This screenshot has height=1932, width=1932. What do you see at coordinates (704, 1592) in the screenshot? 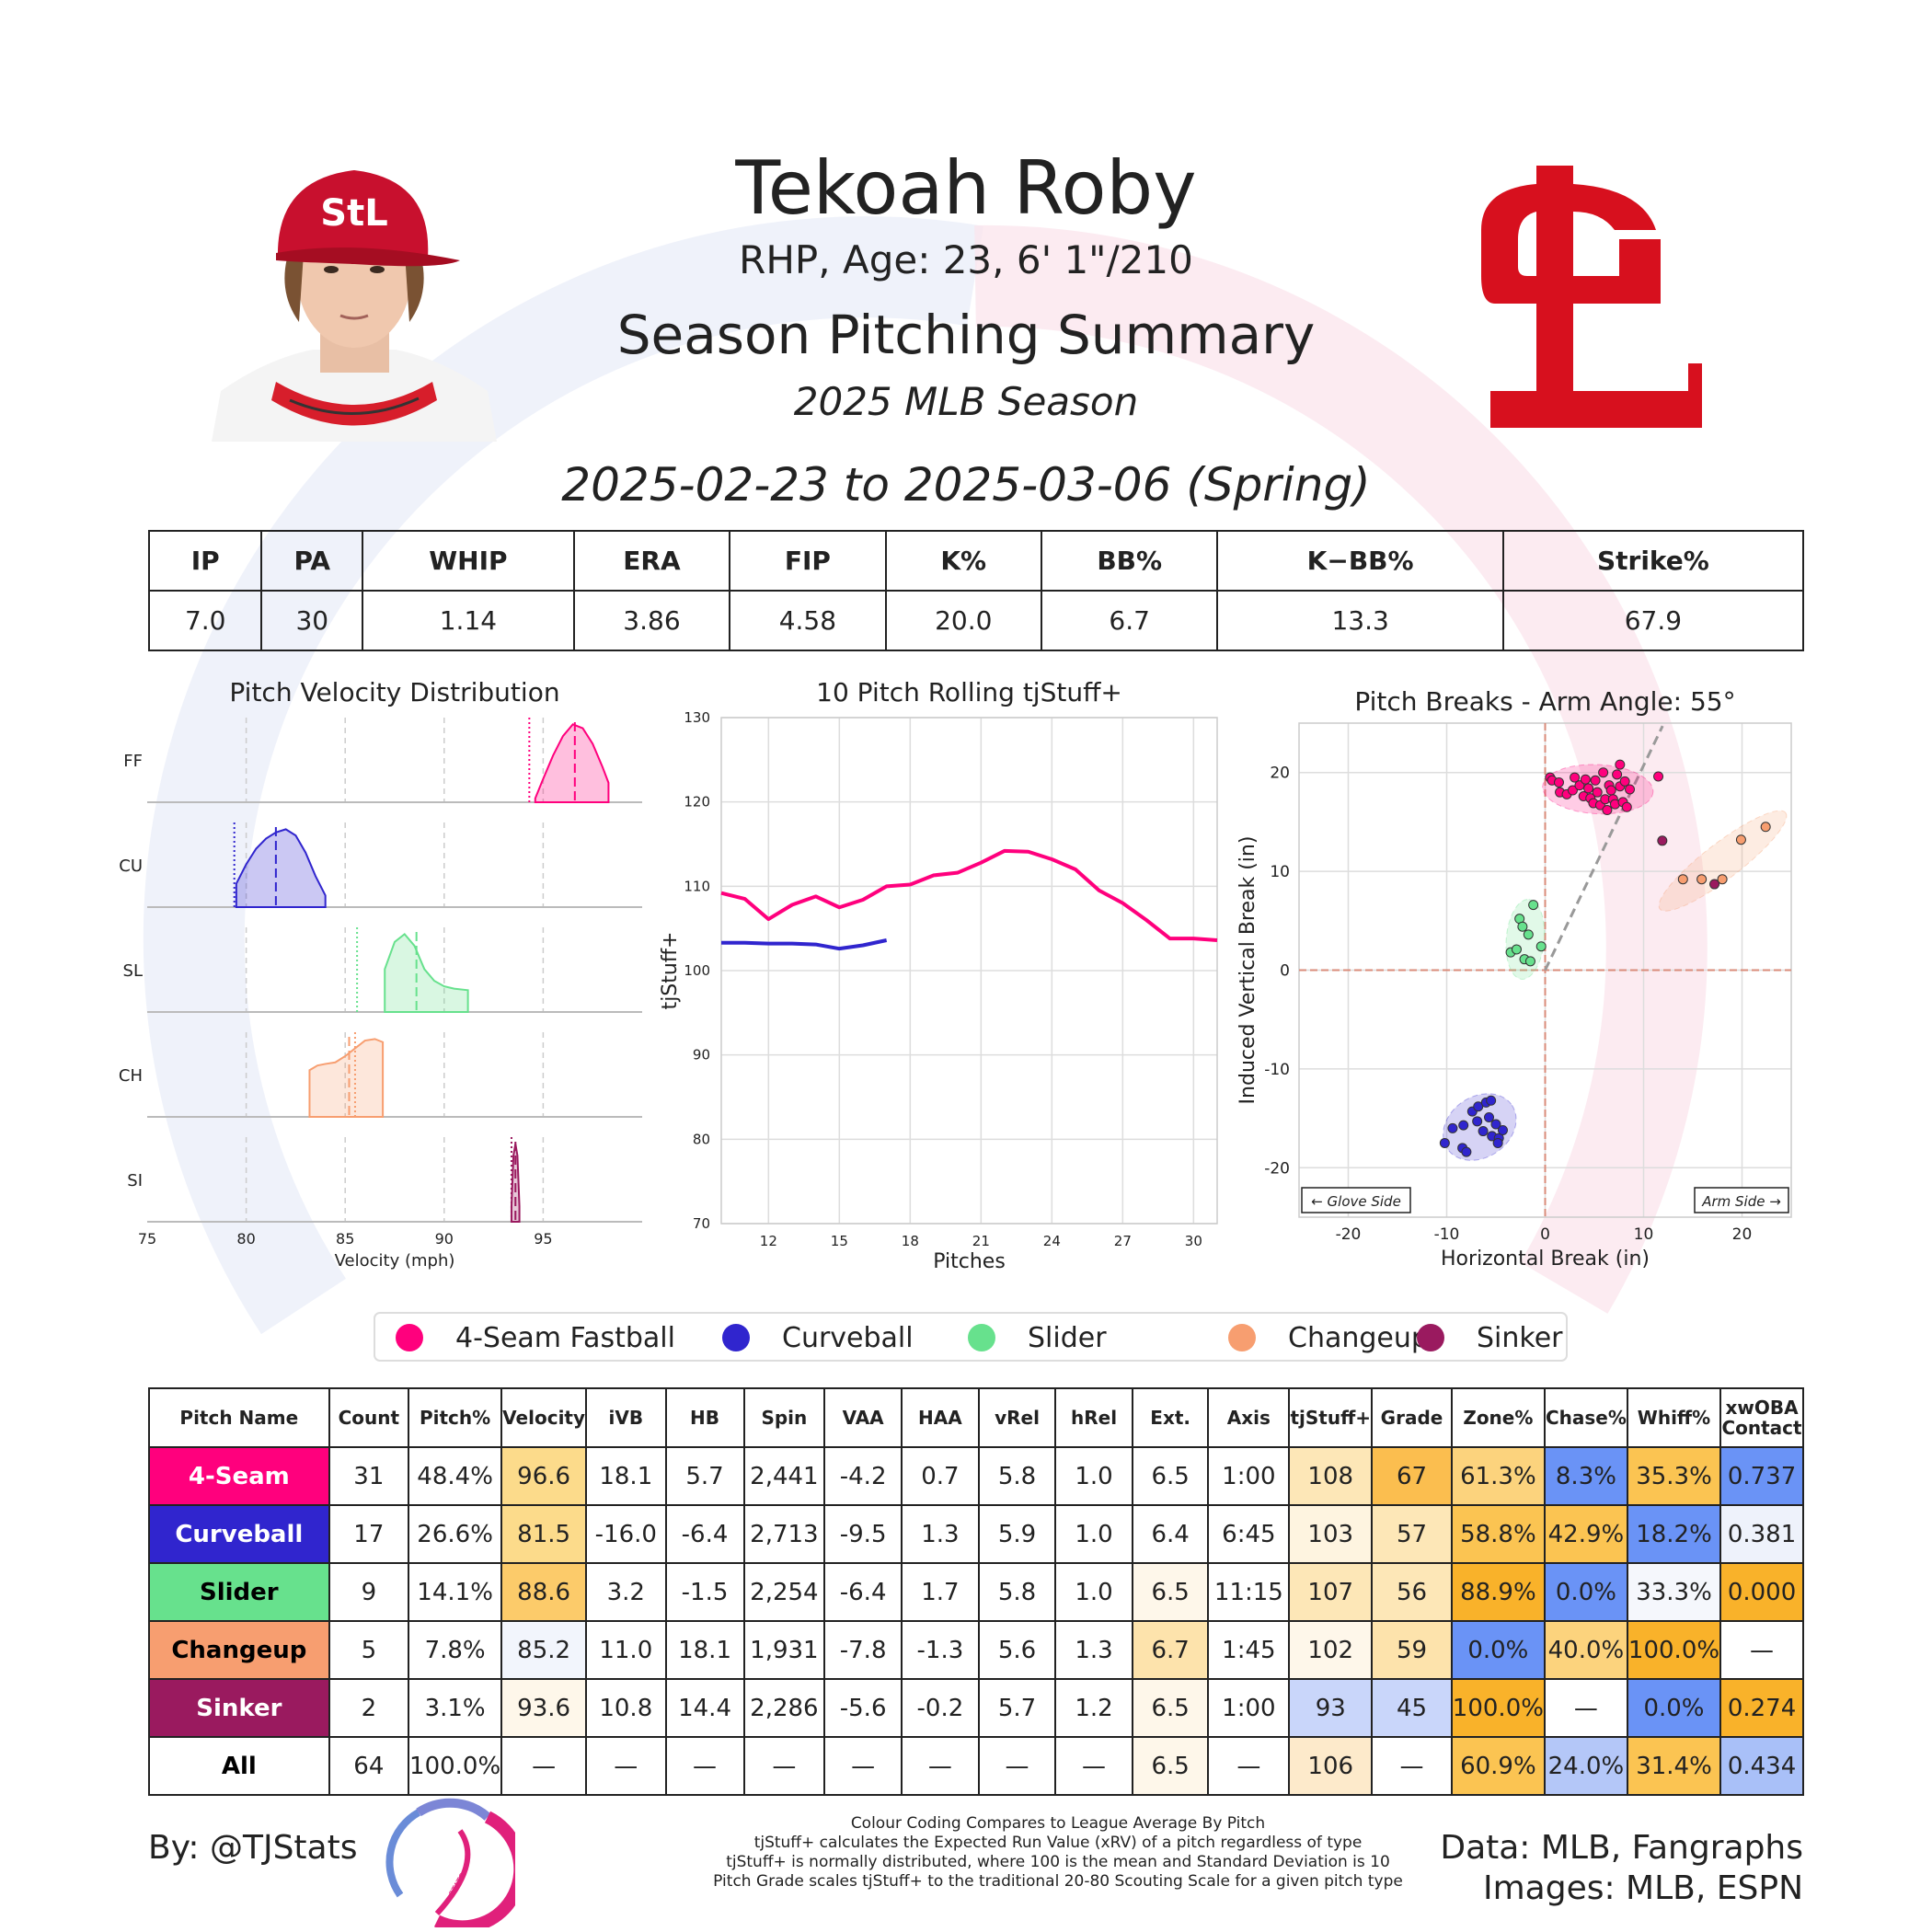
I see `pitch-metric-cell: -1.5` at bounding box center [704, 1592].